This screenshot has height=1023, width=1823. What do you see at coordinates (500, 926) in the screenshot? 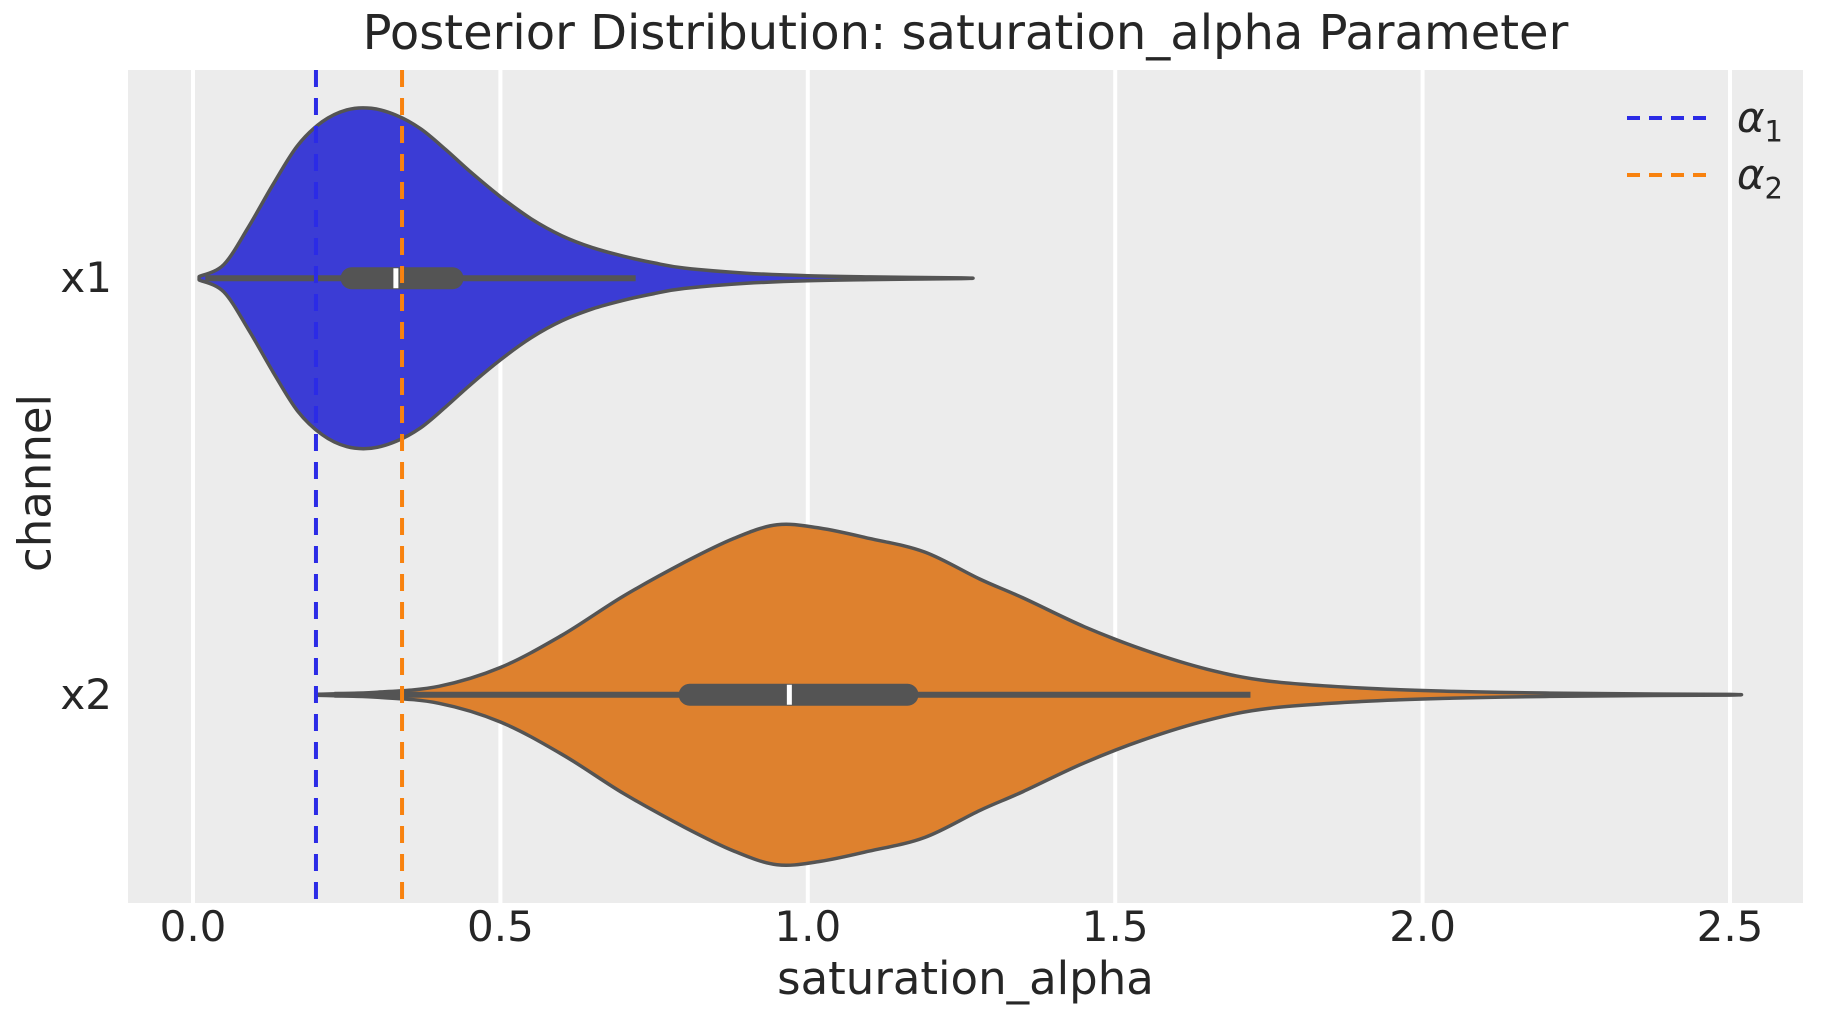
I see `x-tick-label: 0.5` at bounding box center [500, 926].